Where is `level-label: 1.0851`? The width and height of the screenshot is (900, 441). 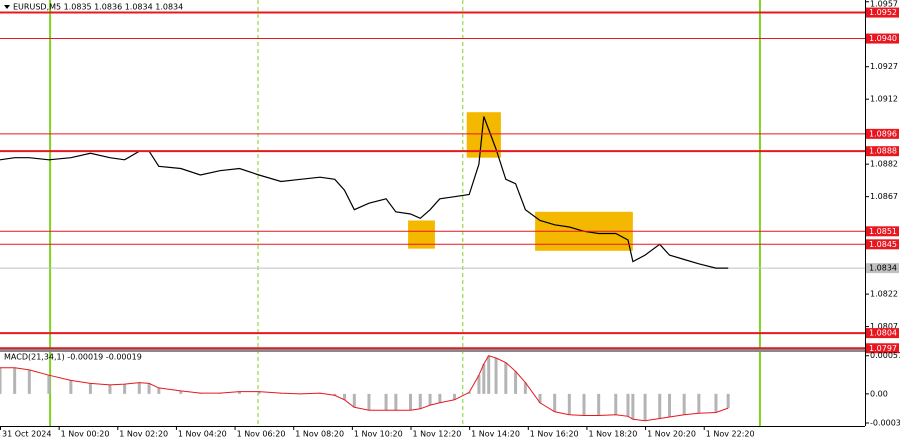
level-label: 1.0851 is located at coordinates (883, 231).